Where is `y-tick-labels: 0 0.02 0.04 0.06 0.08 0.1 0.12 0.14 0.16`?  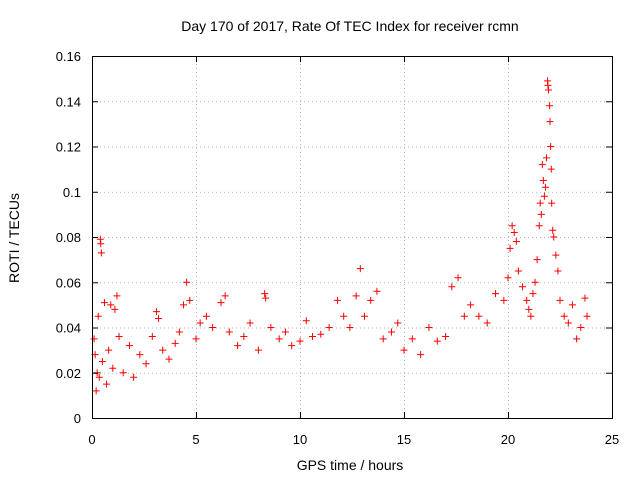 y-tick-labels: 0 0.02 0.04 0.06 0.08 0.1 0.12 0.14 0.16 is located at coordinates (68, 237).